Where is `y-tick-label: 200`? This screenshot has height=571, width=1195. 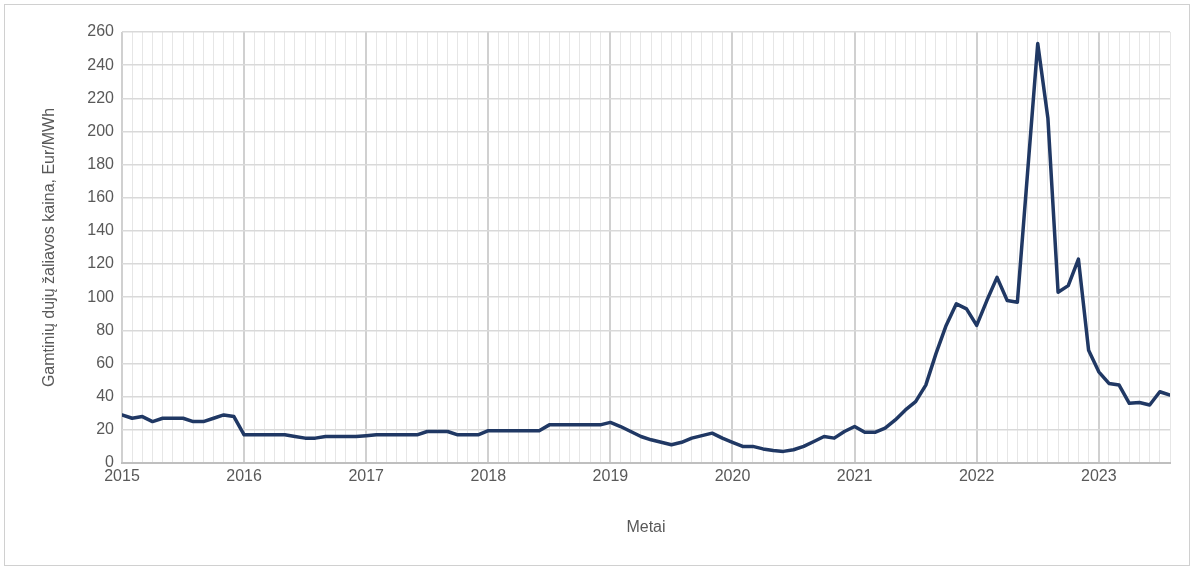 y-tick-label: 200 is located at coordinates (101, 130).